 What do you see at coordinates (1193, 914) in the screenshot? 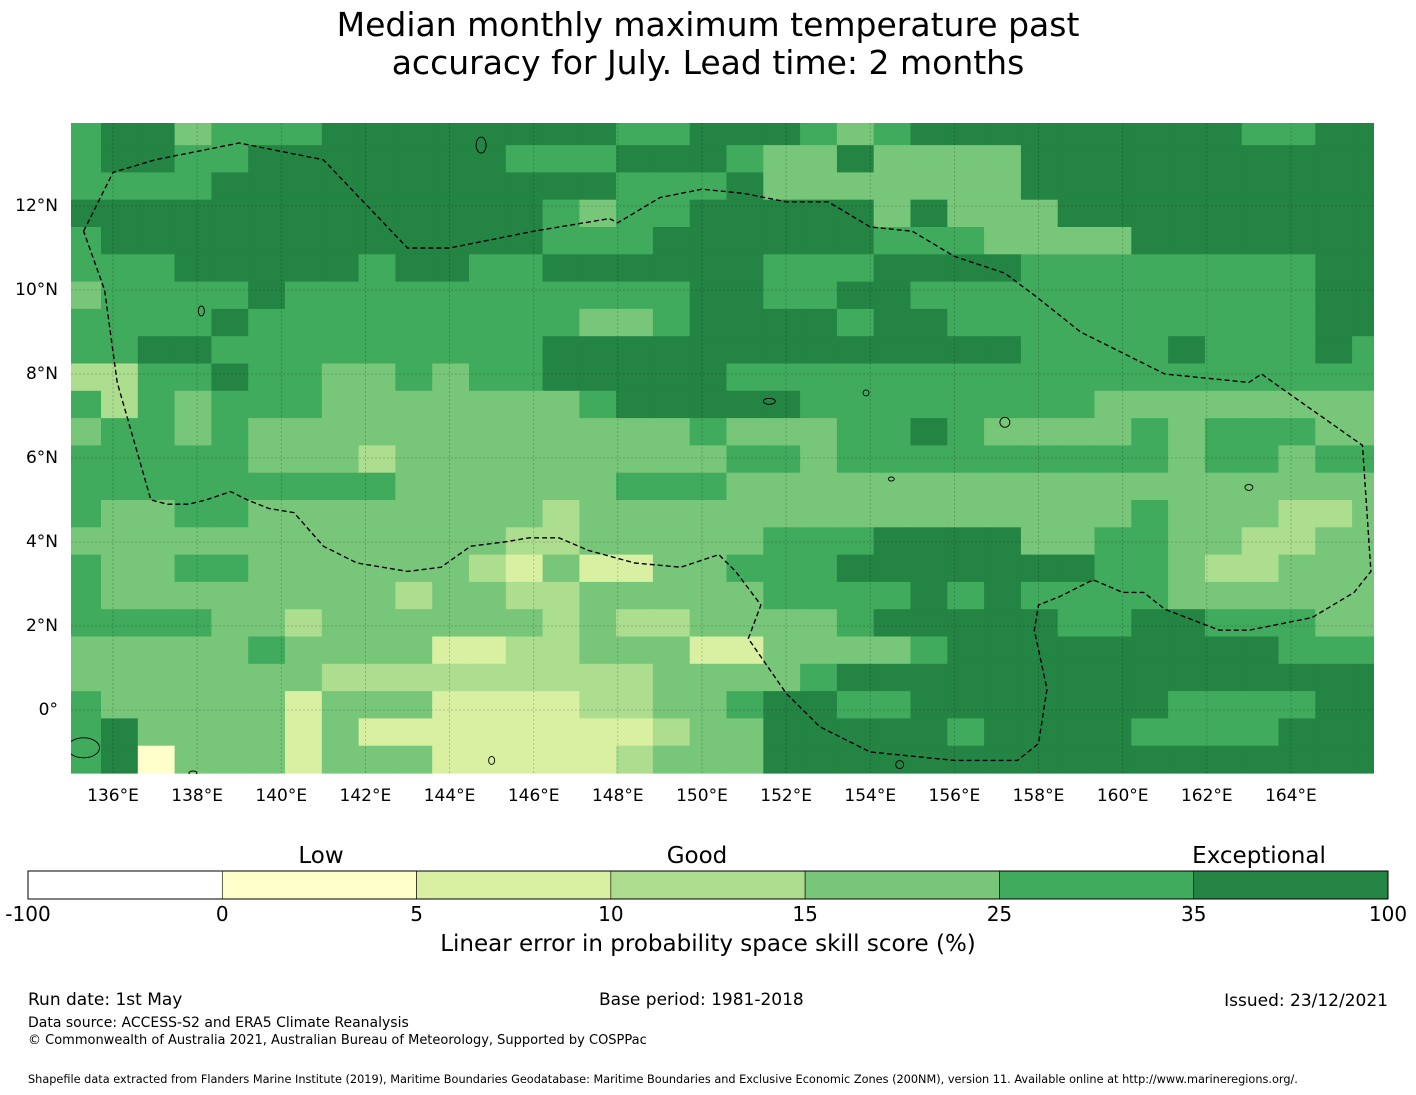
I see `colorbar-tick-label: 35` at bounding box center [1193, 914].